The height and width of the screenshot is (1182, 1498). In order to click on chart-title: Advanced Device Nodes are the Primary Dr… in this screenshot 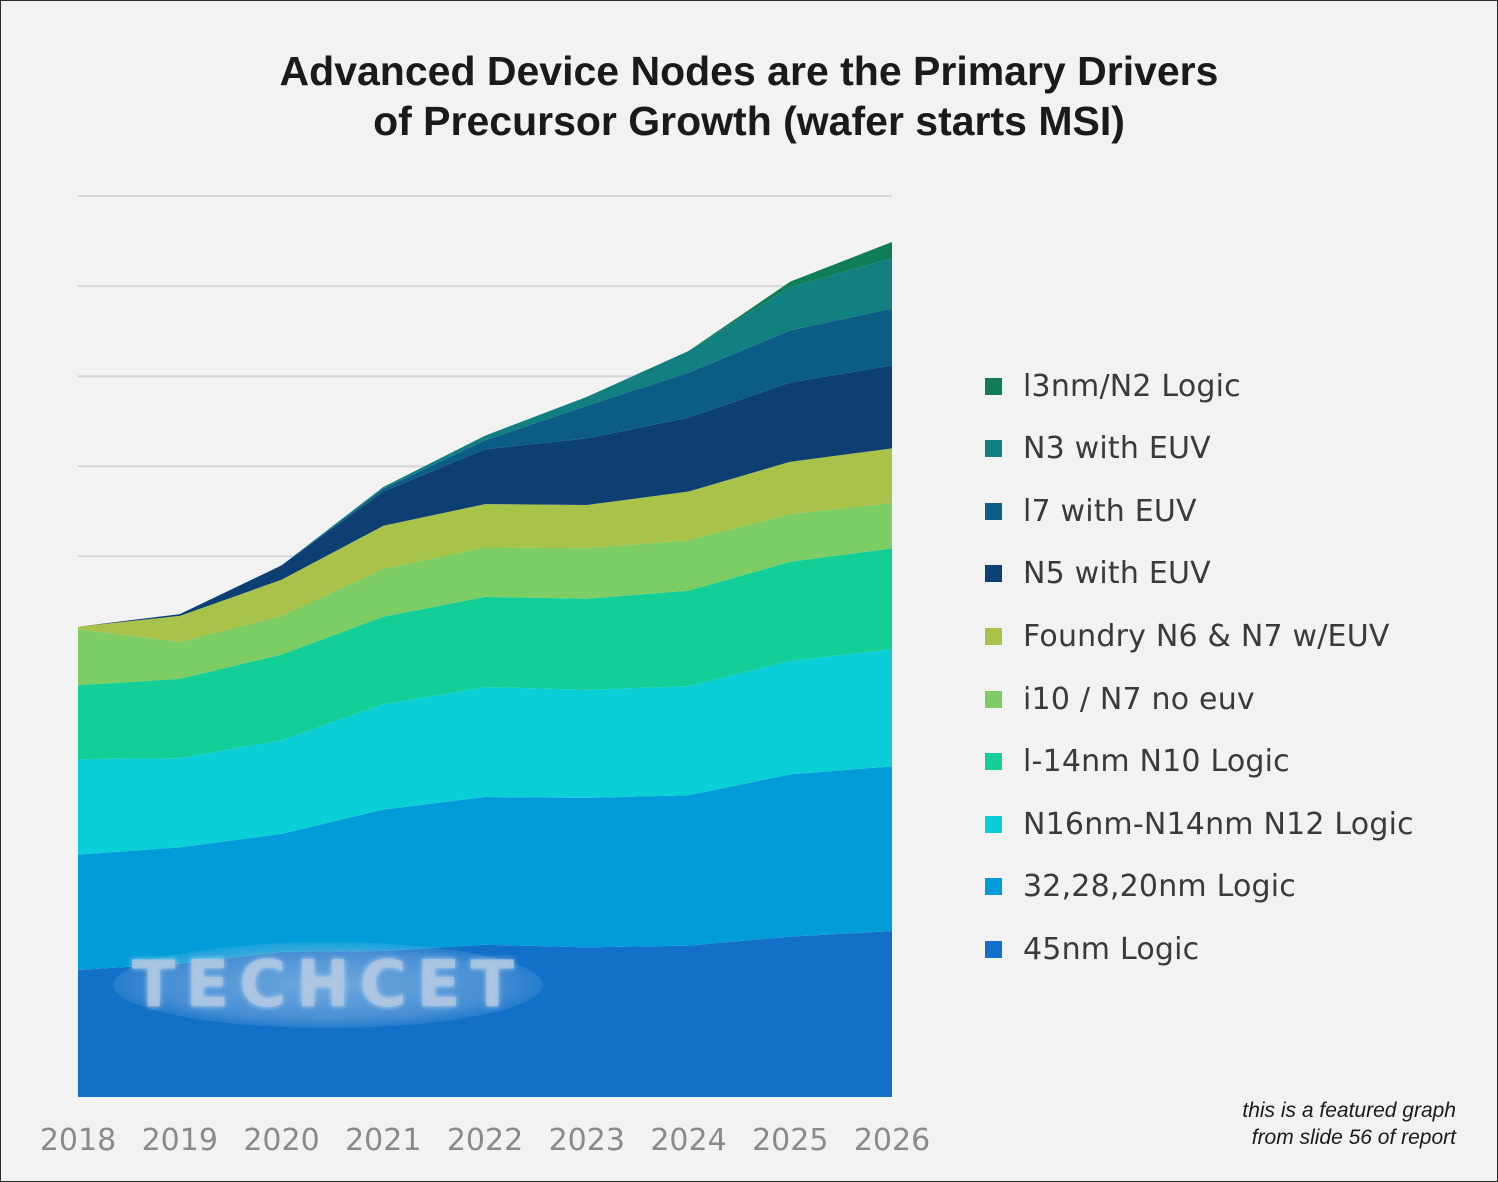, I will do `click(749, 96)`.